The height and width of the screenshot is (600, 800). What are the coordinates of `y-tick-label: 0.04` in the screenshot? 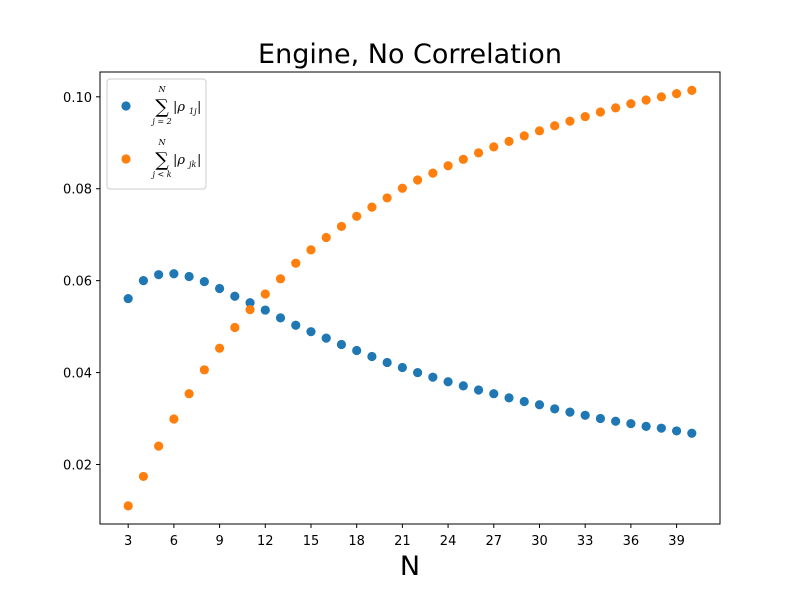 It's located at (77, 374).